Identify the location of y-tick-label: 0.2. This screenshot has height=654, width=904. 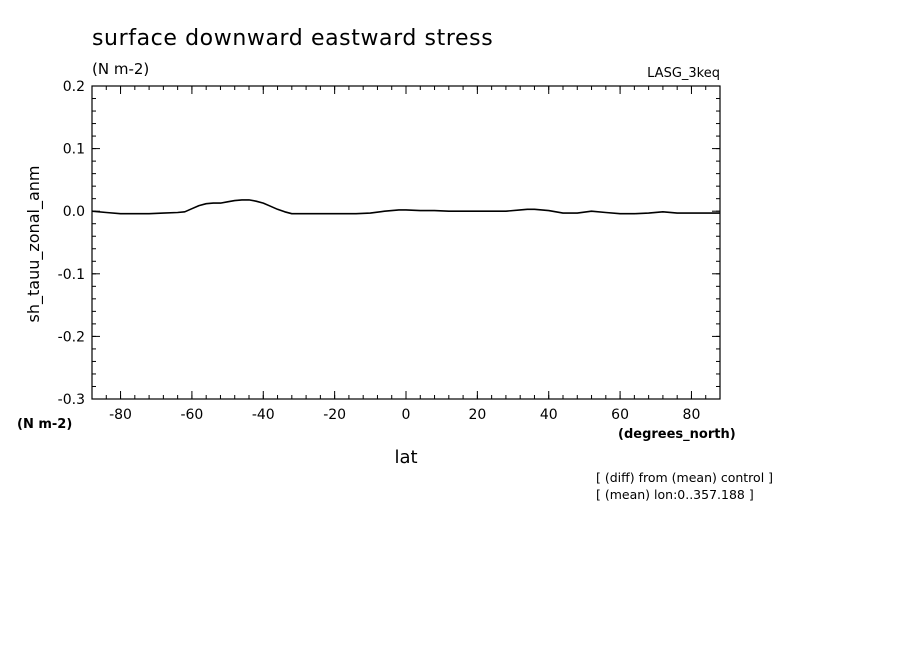
(74, 87).